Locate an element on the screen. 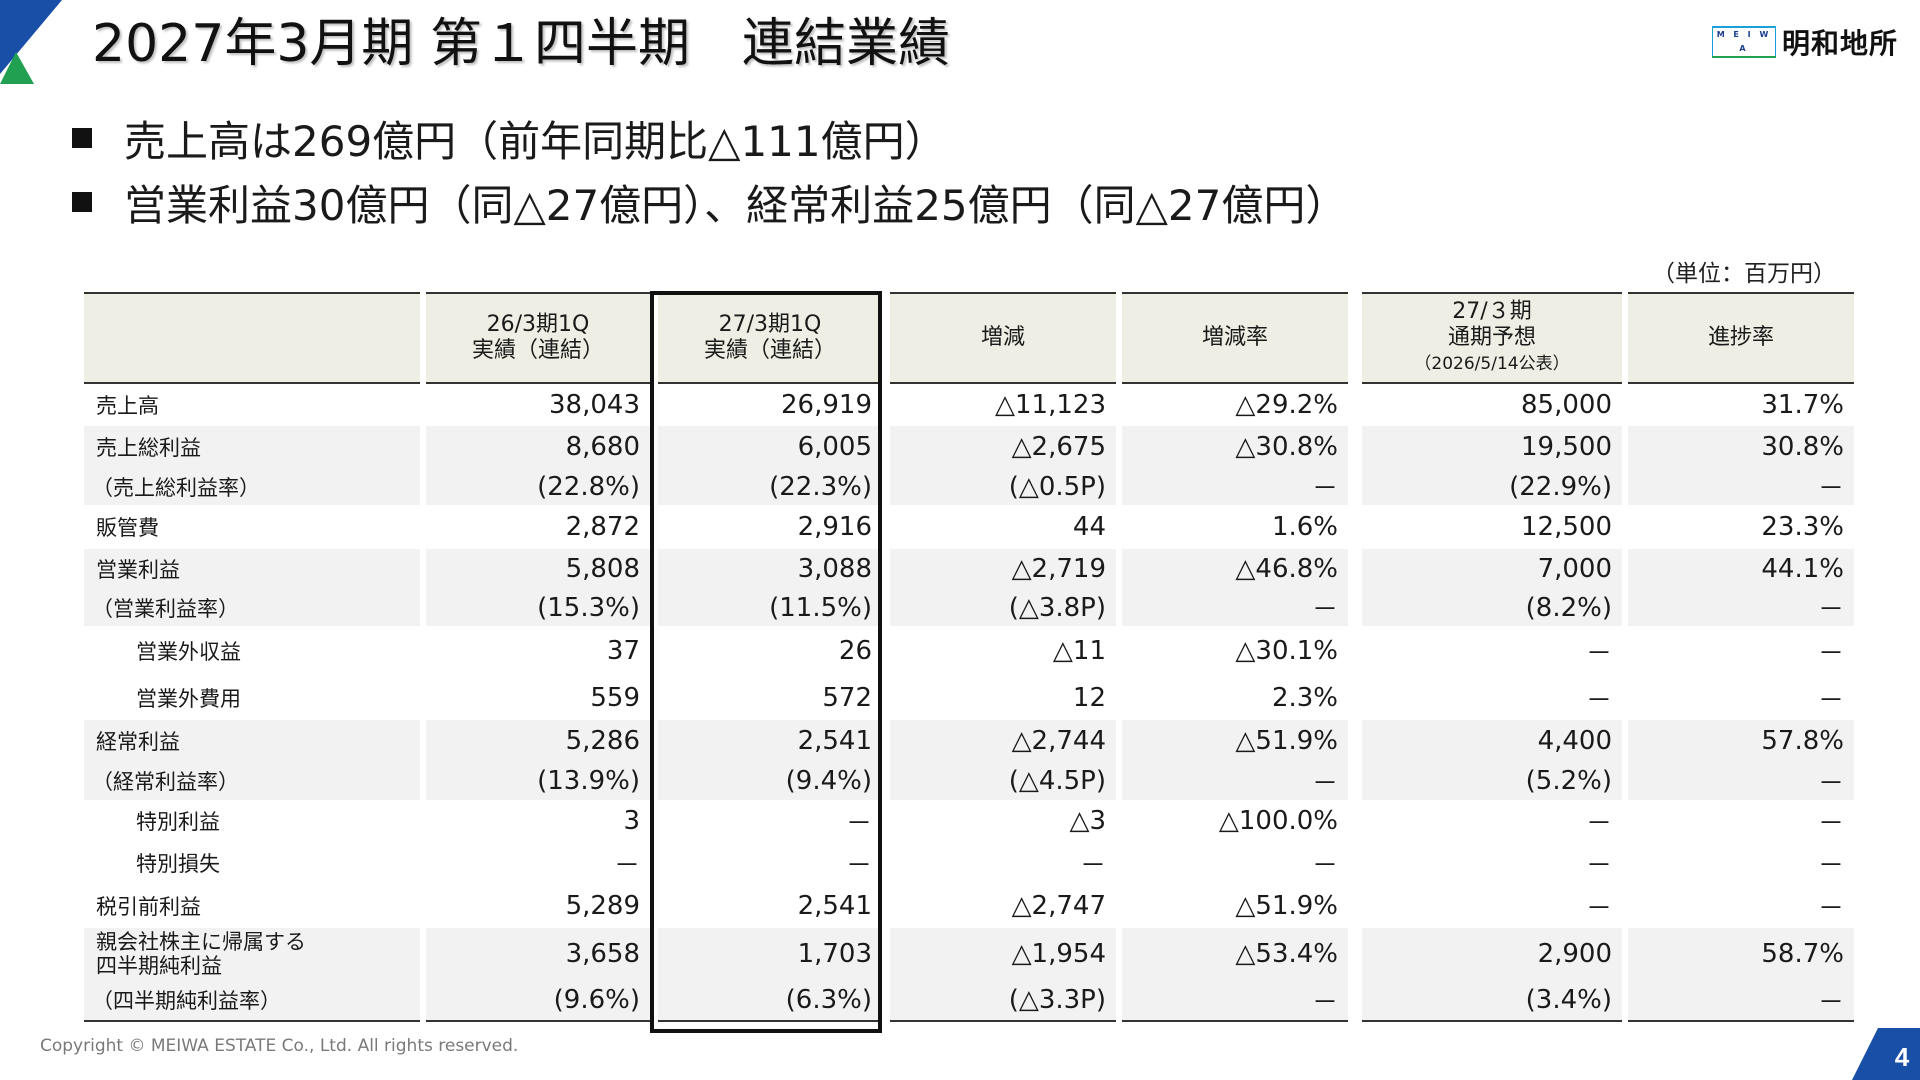  table-row: （営業利益率） (15.3%) (11.5%) (△3.8P) － (8.2%) － is located at coordinates (969, 607).